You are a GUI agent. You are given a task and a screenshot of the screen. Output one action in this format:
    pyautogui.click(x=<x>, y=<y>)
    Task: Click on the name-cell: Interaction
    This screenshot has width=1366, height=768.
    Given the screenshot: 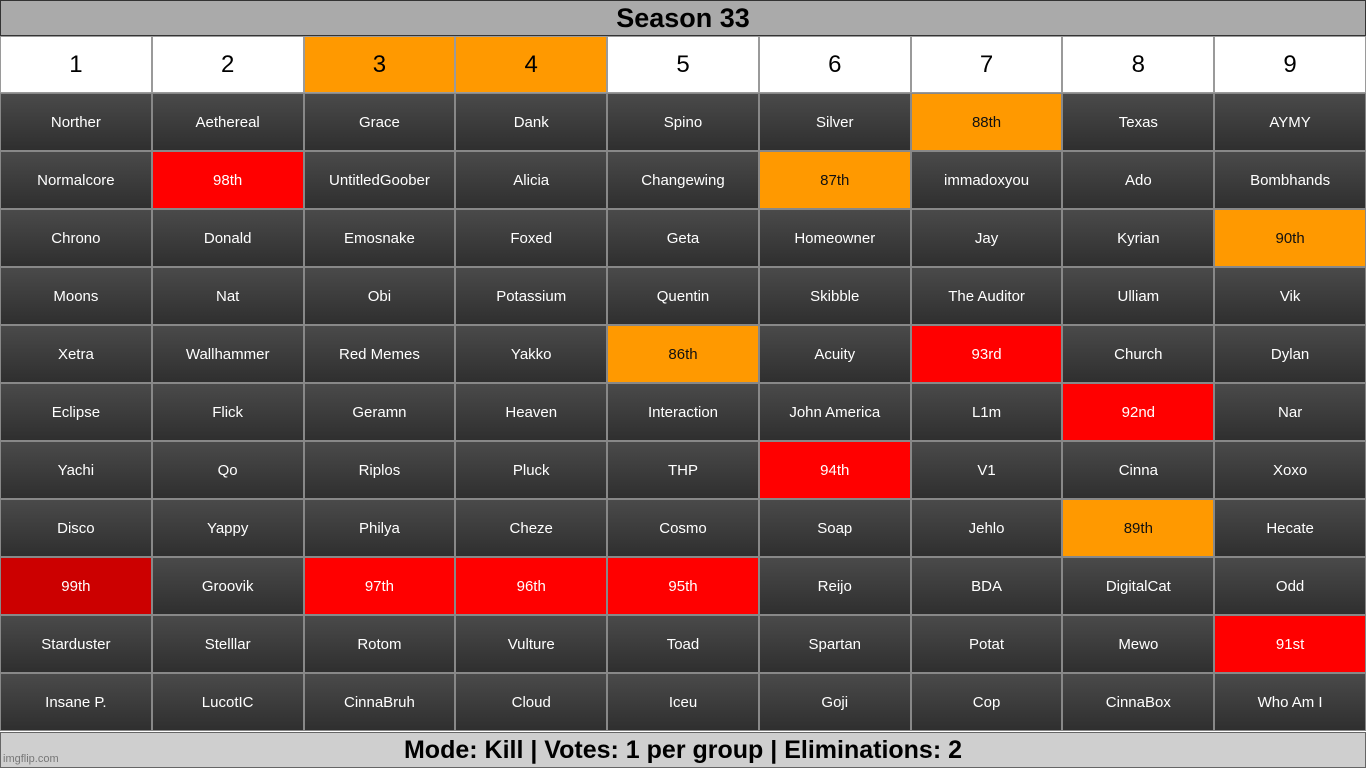 What is the action you would take?
    pyautogui.click(x=683, y=412)
    